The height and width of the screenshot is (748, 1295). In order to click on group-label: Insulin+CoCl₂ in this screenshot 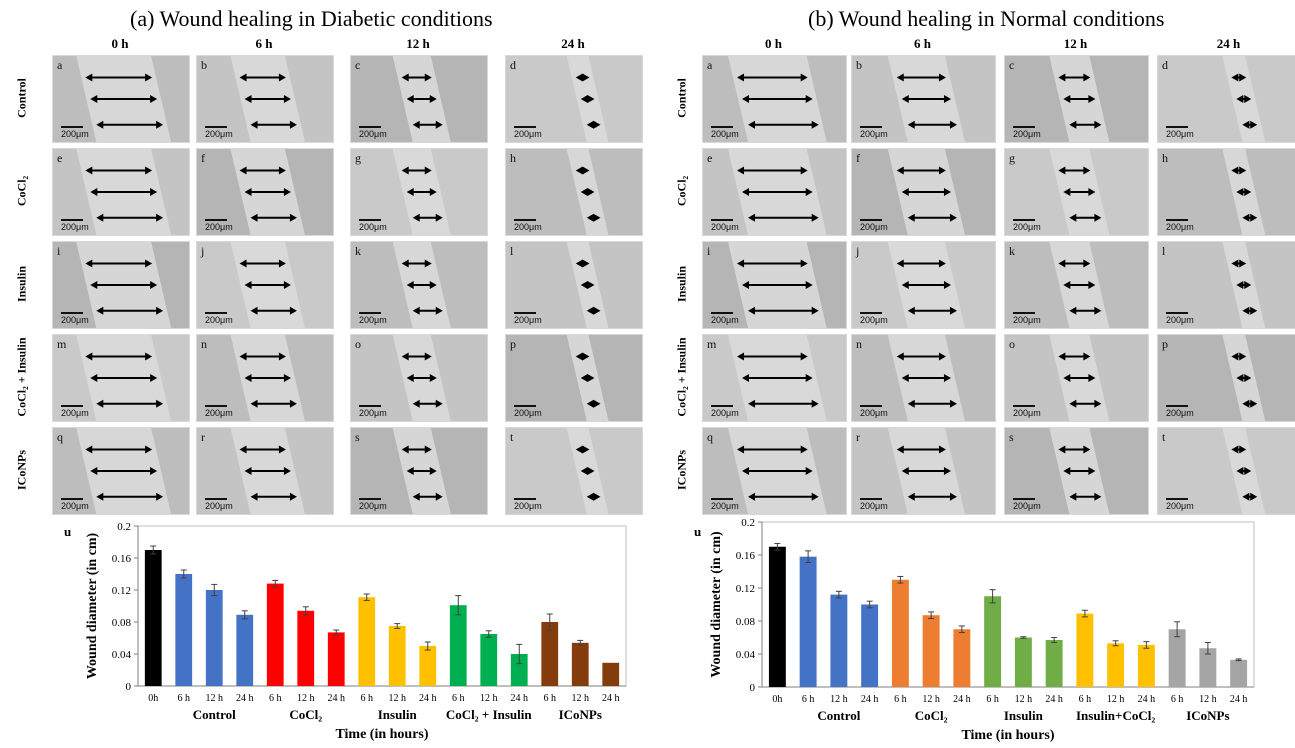, I will do `click(1115, 715)`.